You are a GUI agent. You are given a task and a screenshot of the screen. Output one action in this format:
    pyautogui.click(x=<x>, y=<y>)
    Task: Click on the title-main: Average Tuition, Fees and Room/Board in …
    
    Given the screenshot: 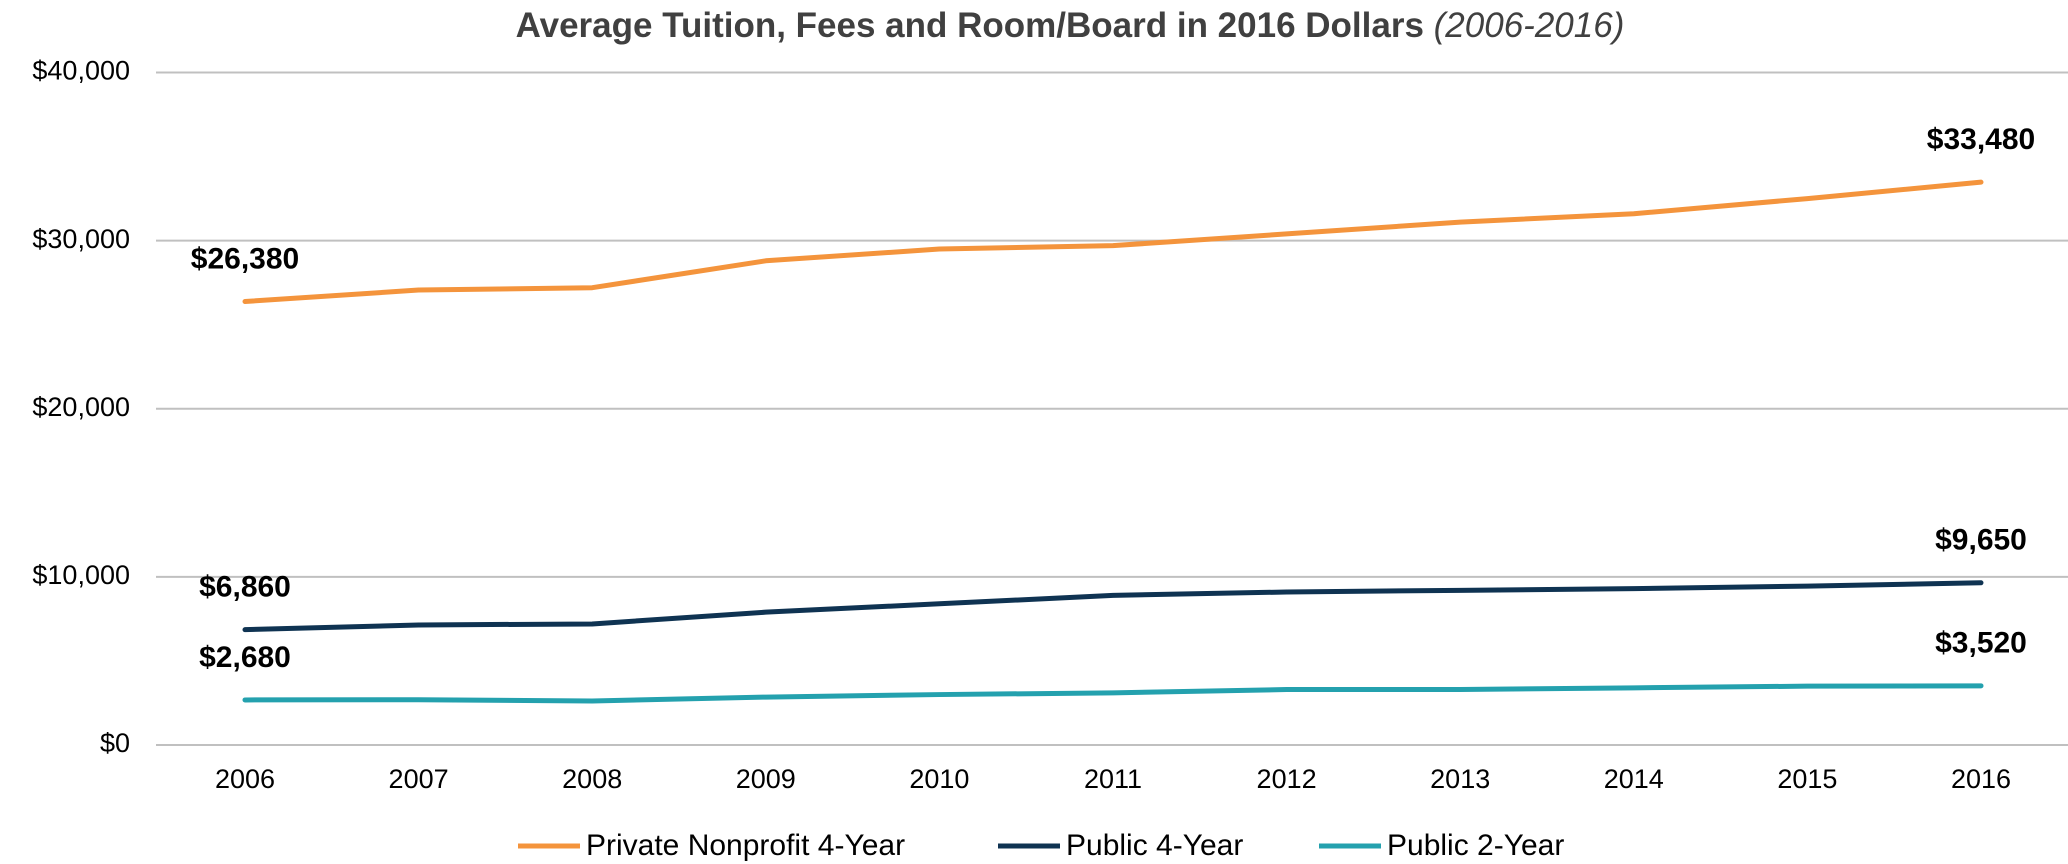 What is the action you would take?
    pyautogui.click(x=970, y=25)
    